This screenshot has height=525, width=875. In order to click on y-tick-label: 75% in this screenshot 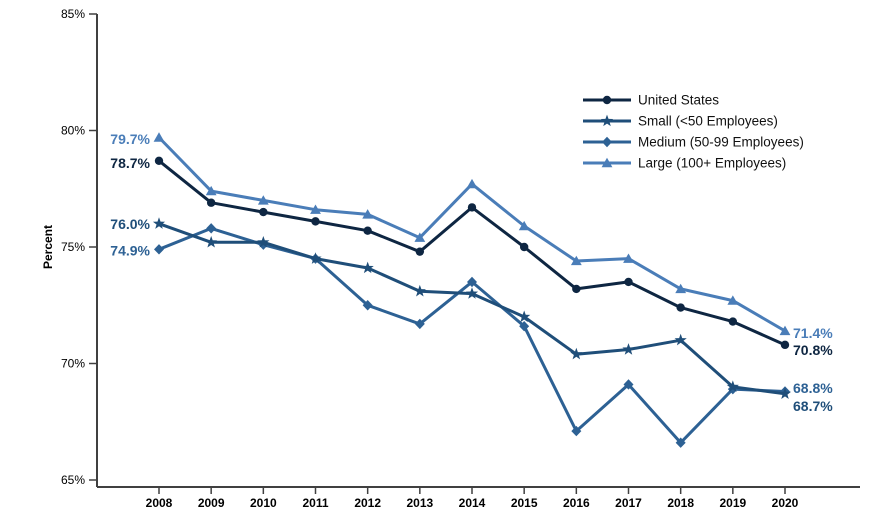, I will do `click(73, 247)`.